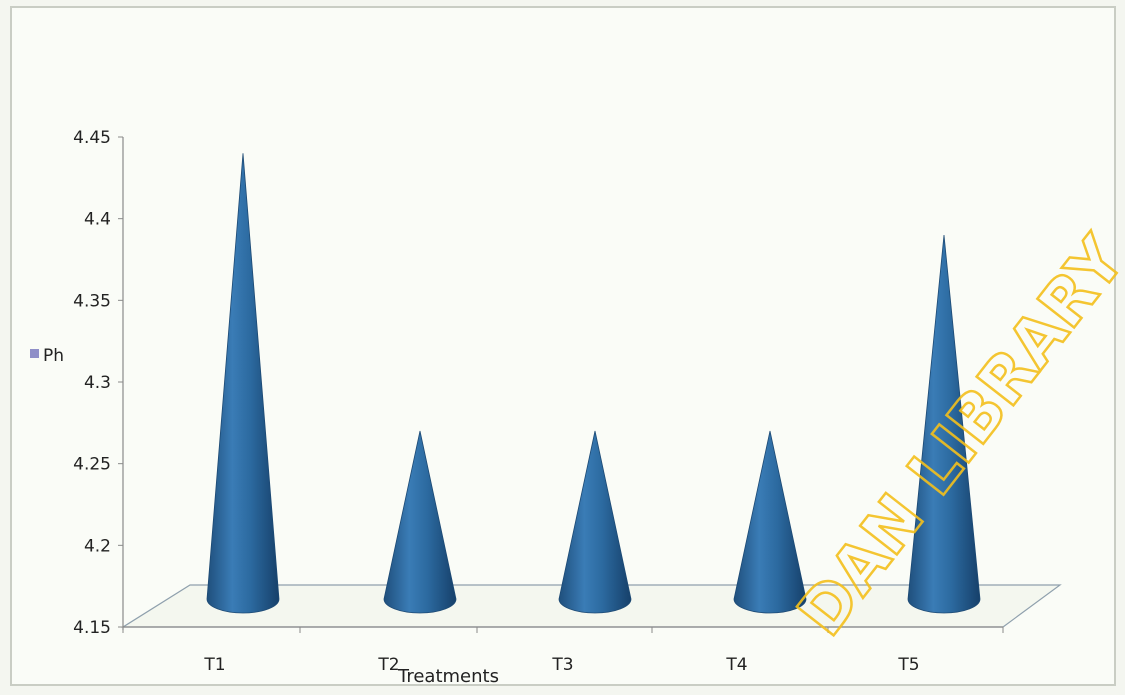  Describe the element at coordinates (388, 665) in the screenshot. I see `x-tick-label: T2` at that location.